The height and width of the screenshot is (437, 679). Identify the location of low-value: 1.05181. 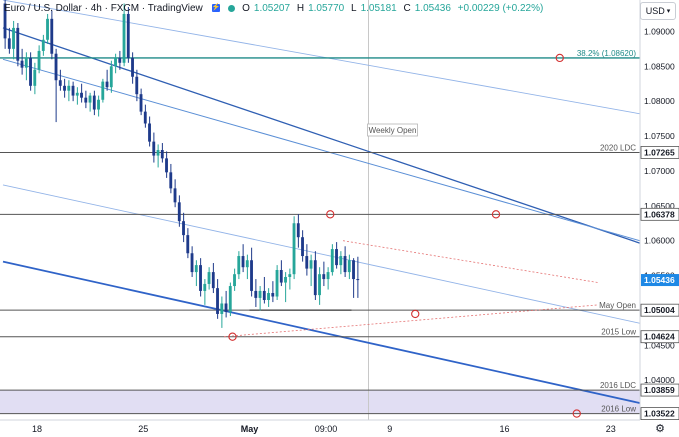
(378, 8).